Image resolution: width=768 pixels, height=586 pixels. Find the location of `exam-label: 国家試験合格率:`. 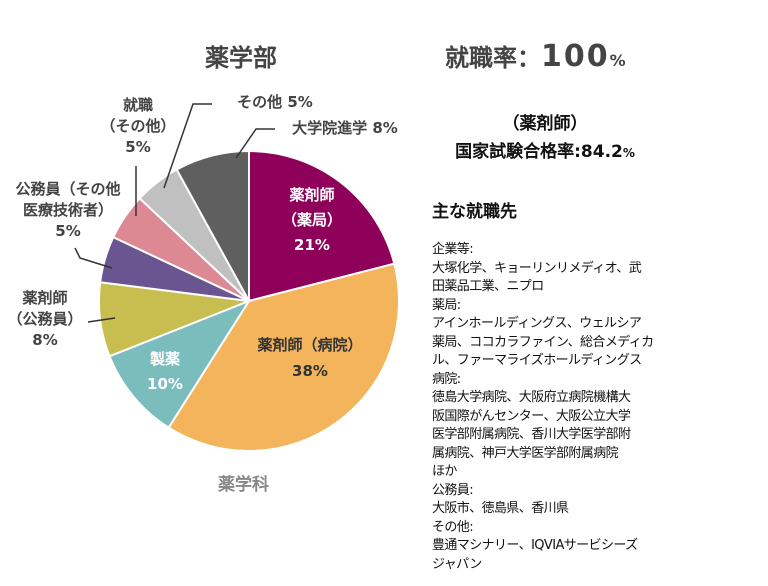

exam-label: 国家試験合格率: is located at coordinates (518, 152).